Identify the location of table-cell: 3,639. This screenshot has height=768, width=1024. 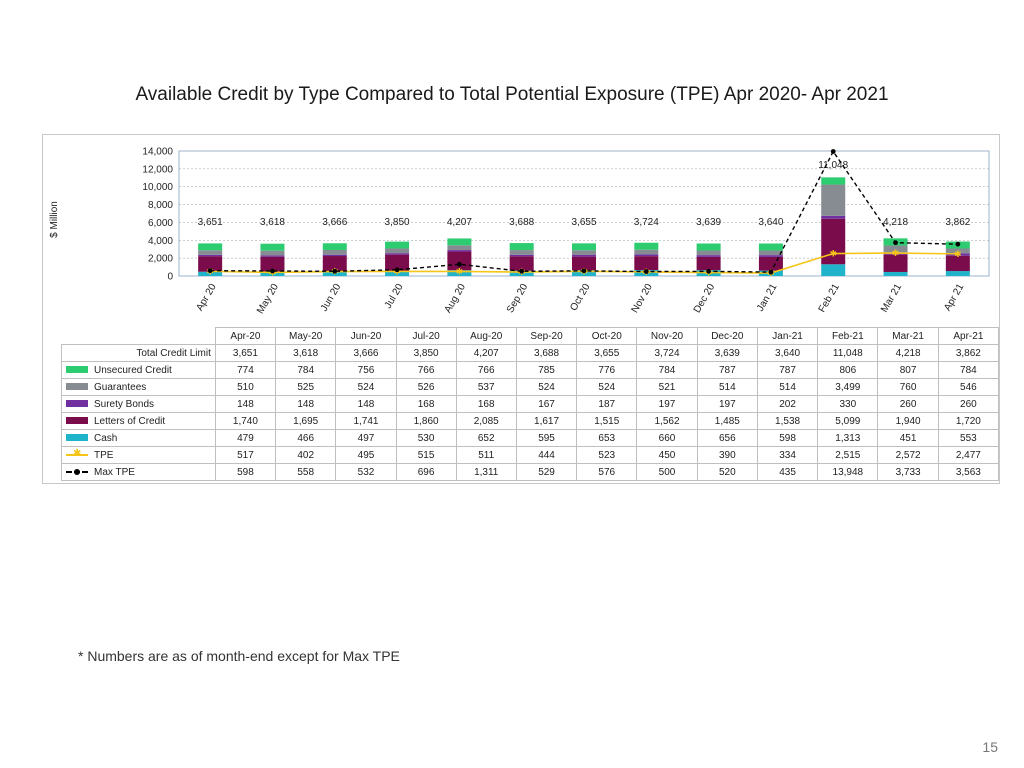
(727, 353).